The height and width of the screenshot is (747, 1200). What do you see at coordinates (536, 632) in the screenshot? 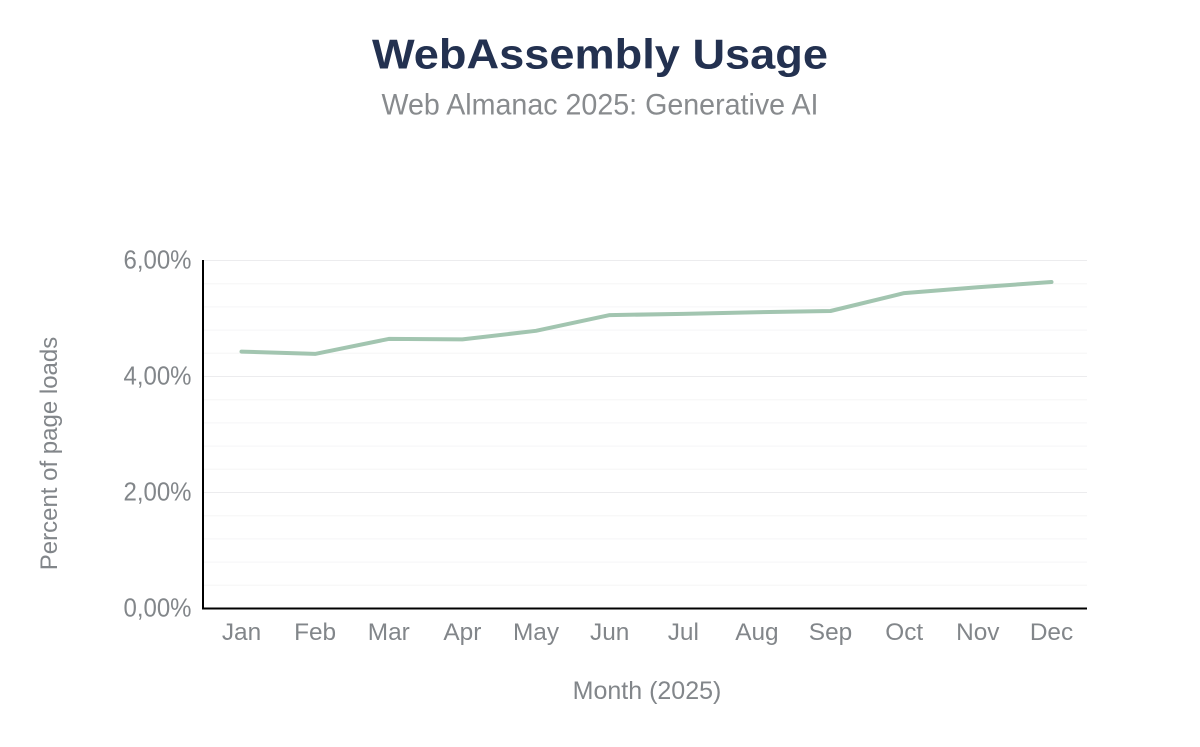
I see `svg-text: May` at bounding box center [536, 632].